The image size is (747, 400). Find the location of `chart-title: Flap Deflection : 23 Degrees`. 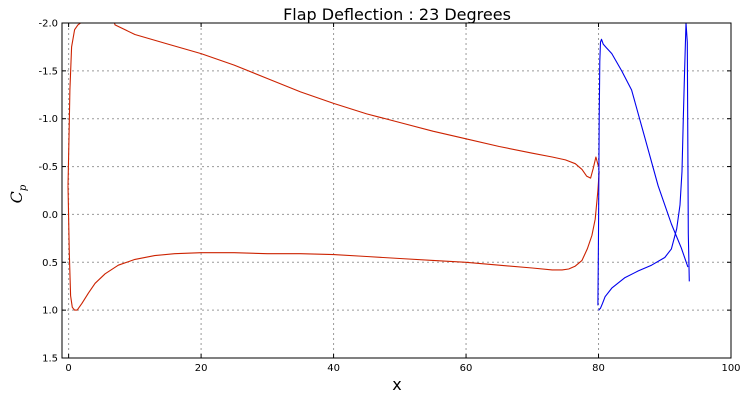

chart-title: Flap Deflection : 23 Degrees is located at coordinates (397, 14).